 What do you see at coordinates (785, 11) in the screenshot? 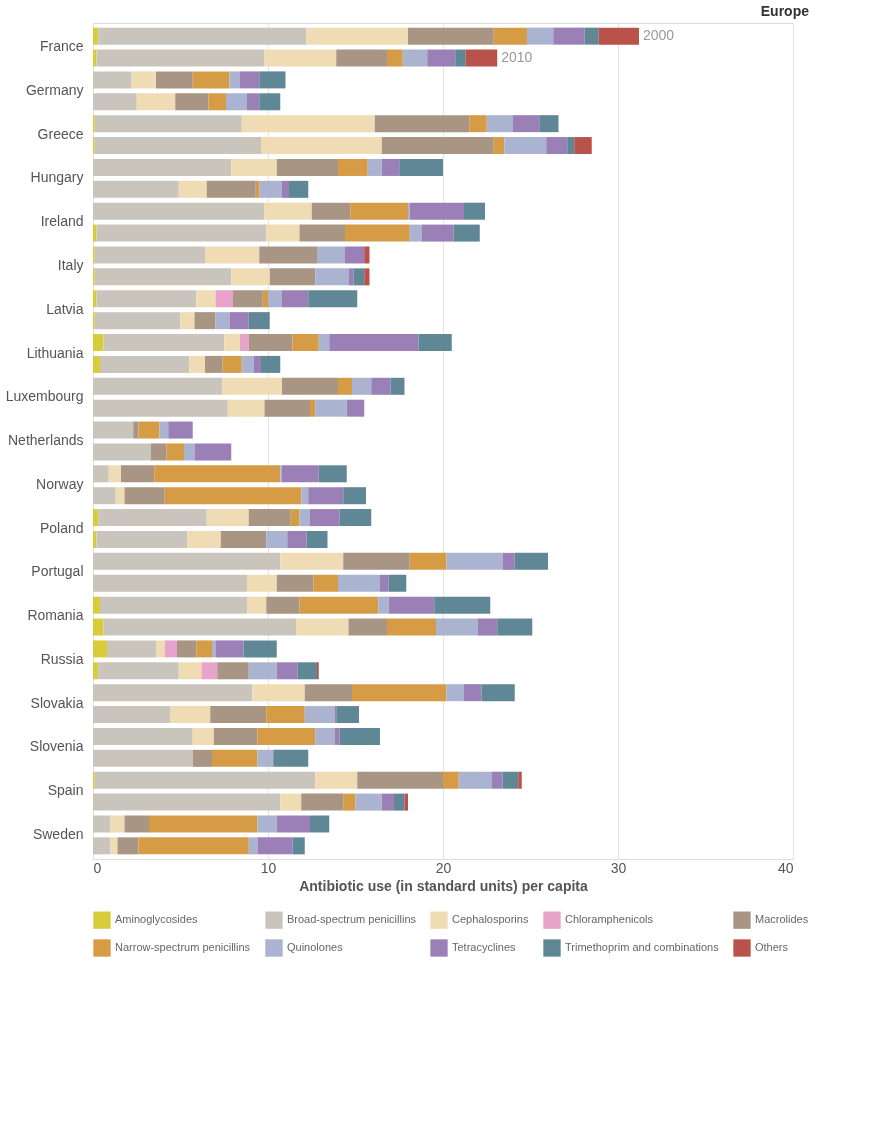
I see `chart-title: Europe` at bounding box center [785, 11].